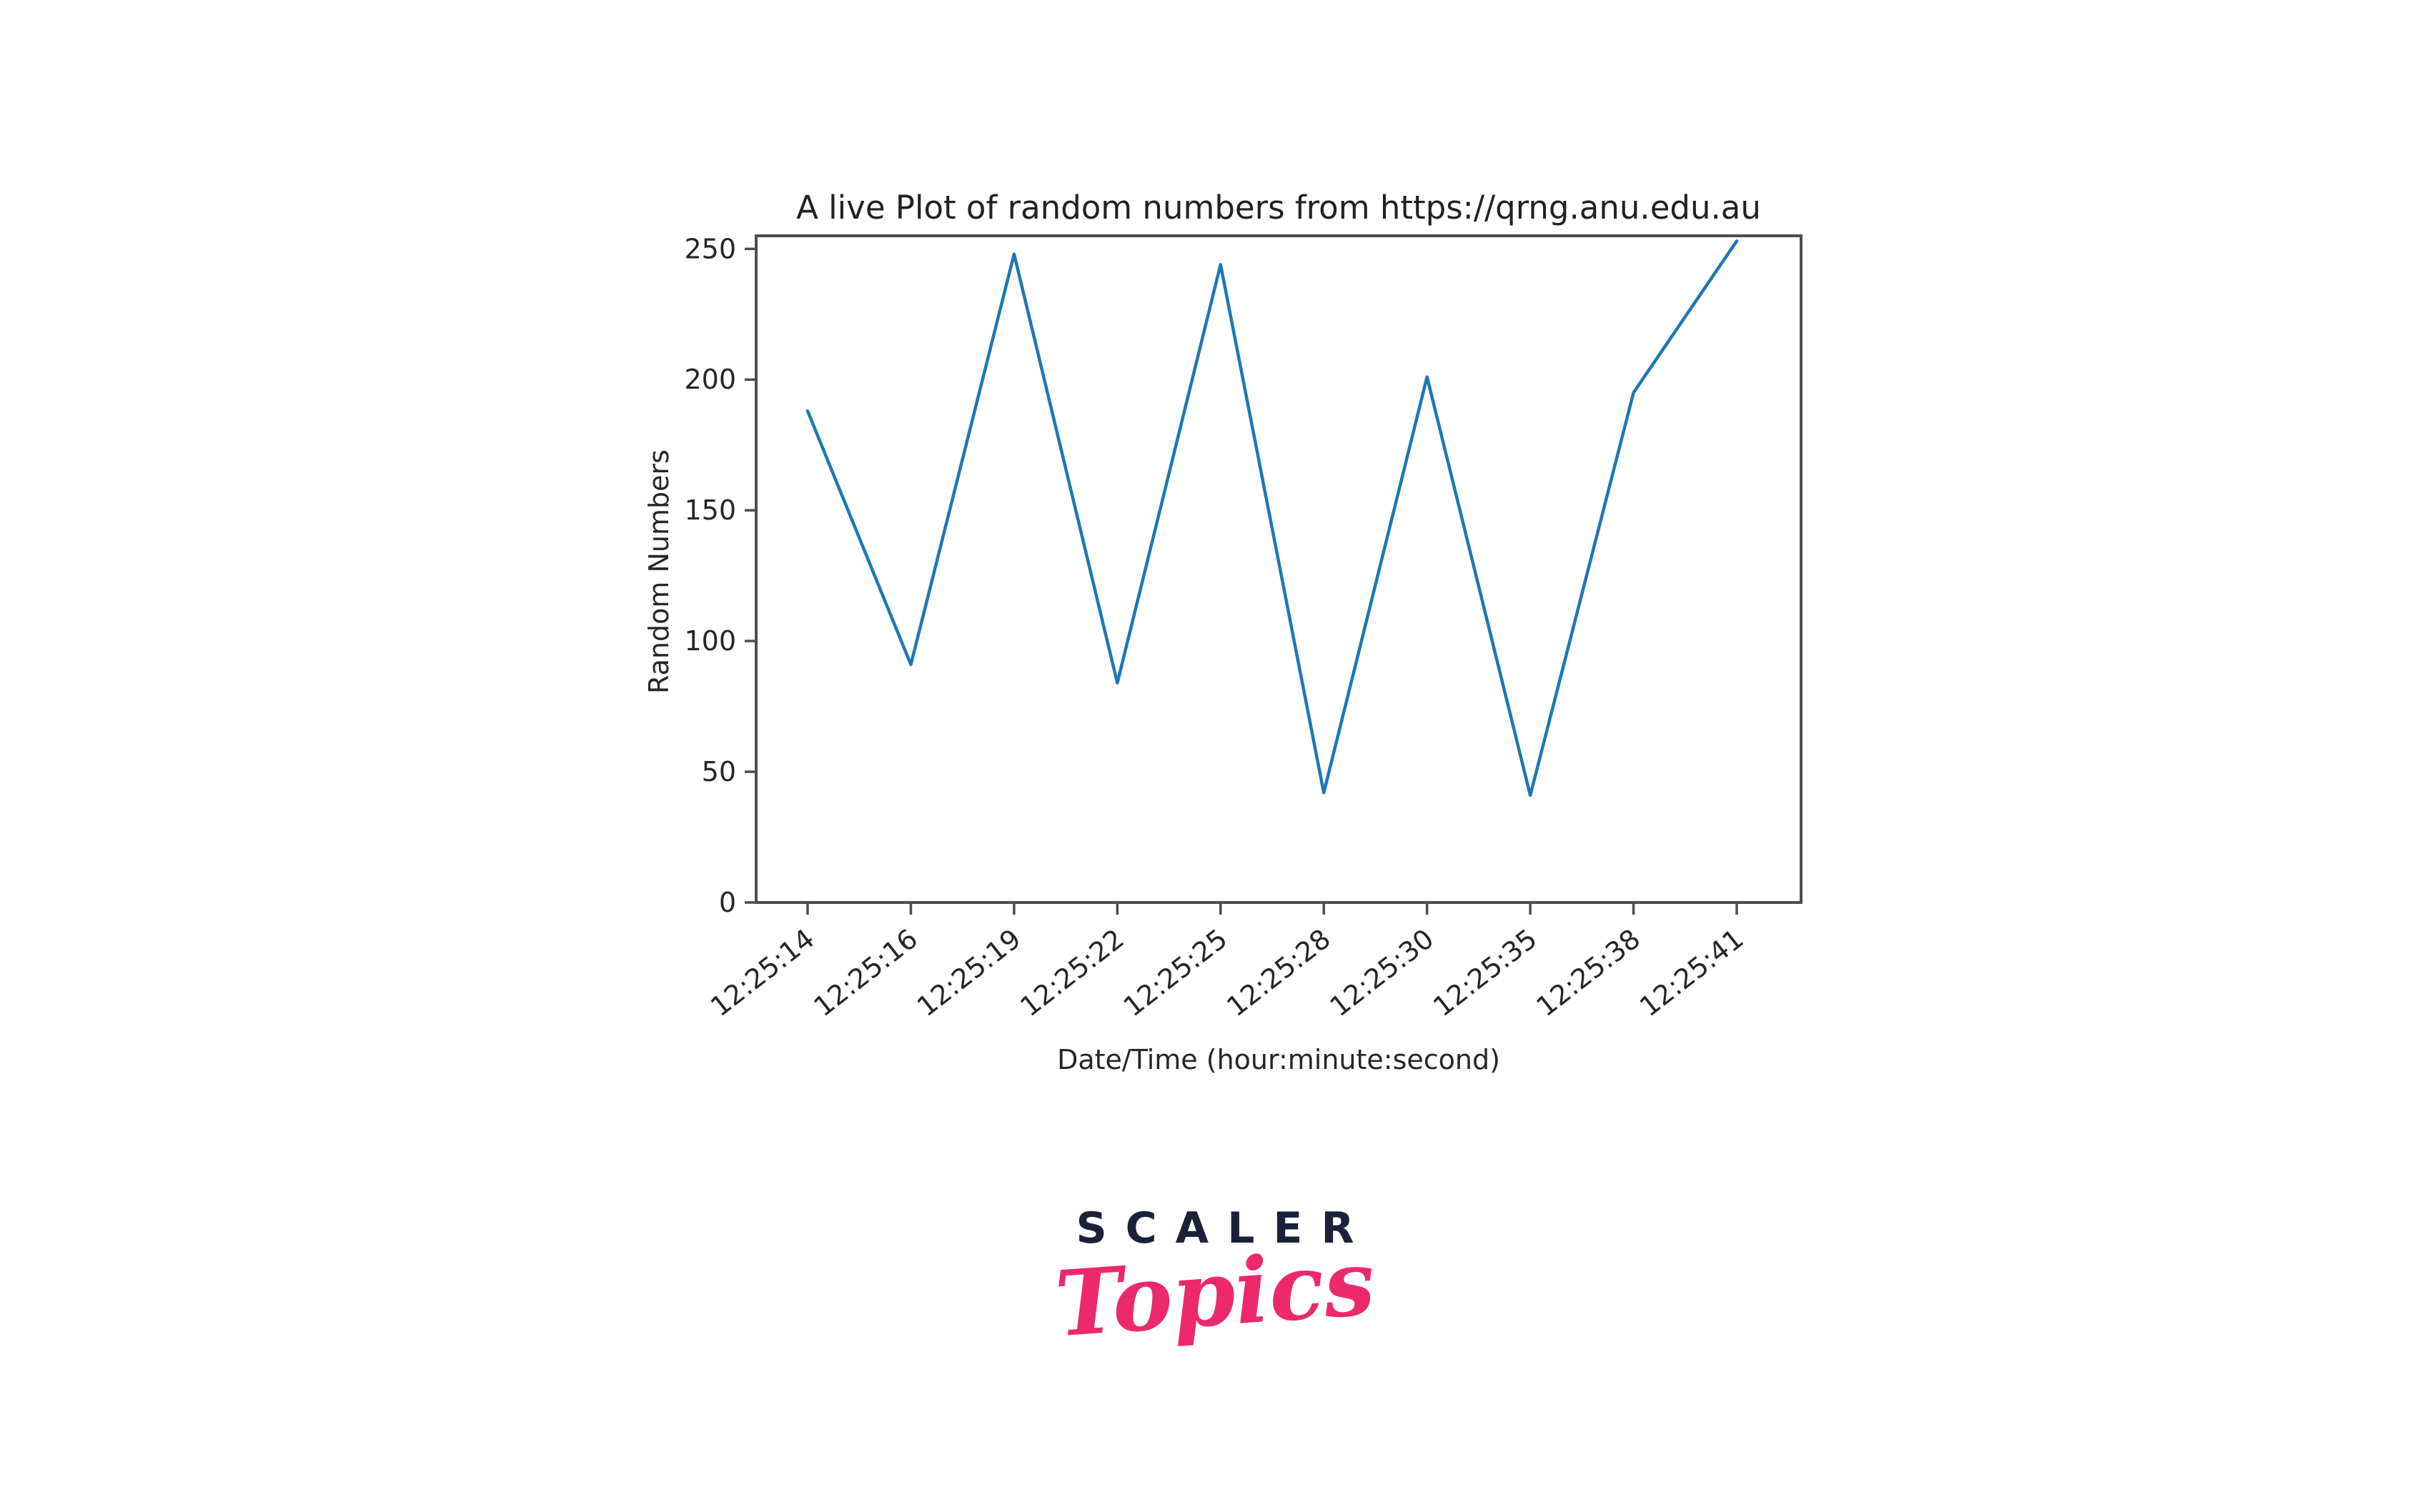 This screenshot has width=2430, height=1512. What do you see at coordinates (710, 510) in the screenshot?
I see `y-tick-label: 150` at bounding box center [710, 510].